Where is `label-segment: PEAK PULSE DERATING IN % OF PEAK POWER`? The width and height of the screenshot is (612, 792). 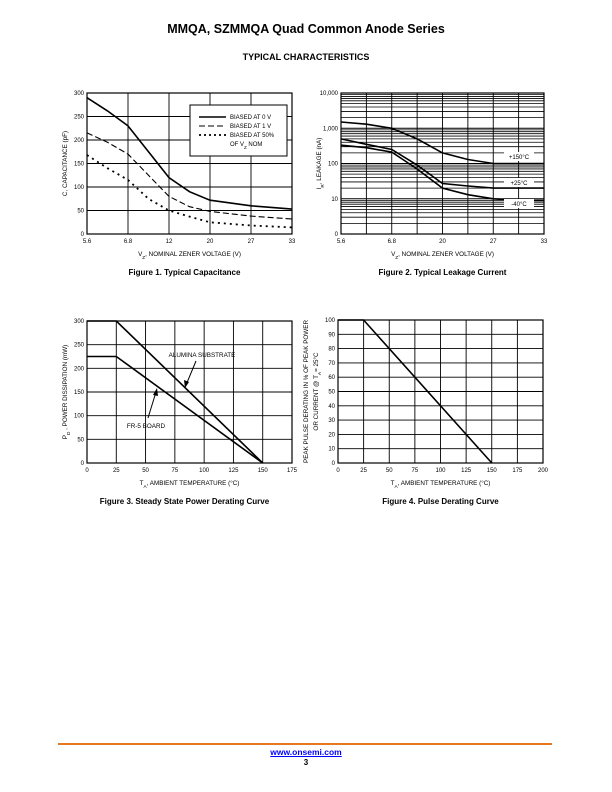 label-segment: PEAK PULSE DERATING IN % OF PEAK POWER is located at coordinates (306, 391).